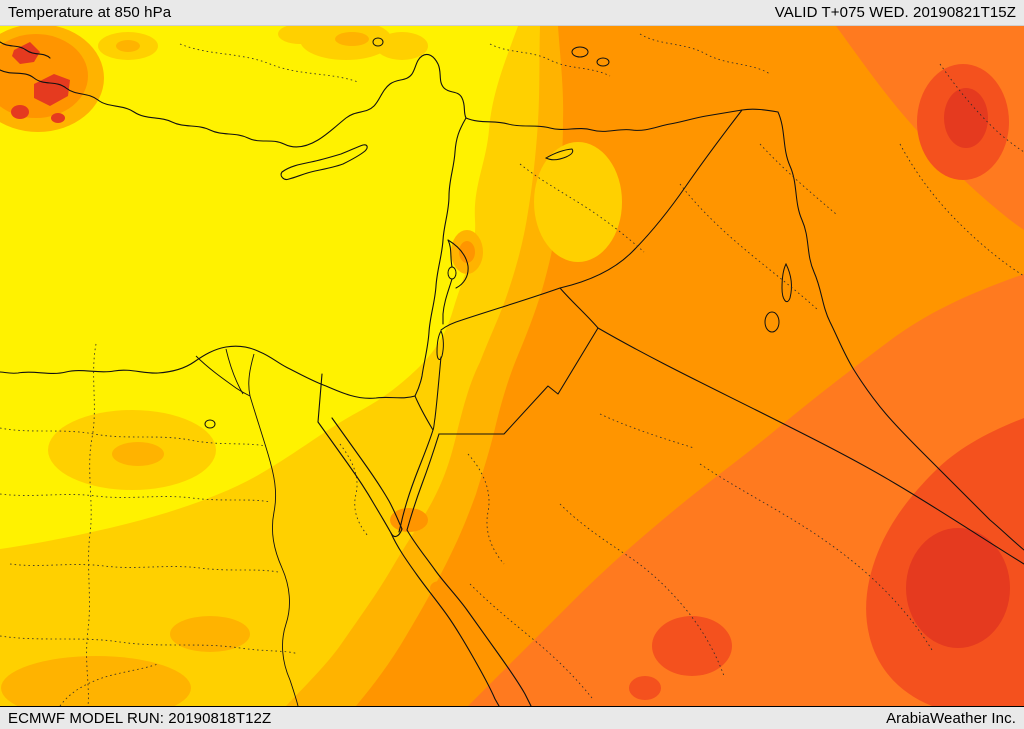 The height and width of the screenshot is (729, 1024). What do you see at coordinates (90, 12) in the screenshot?
I see `page-title: Temperature at 850 hPa` at bounding box center [90, 12].